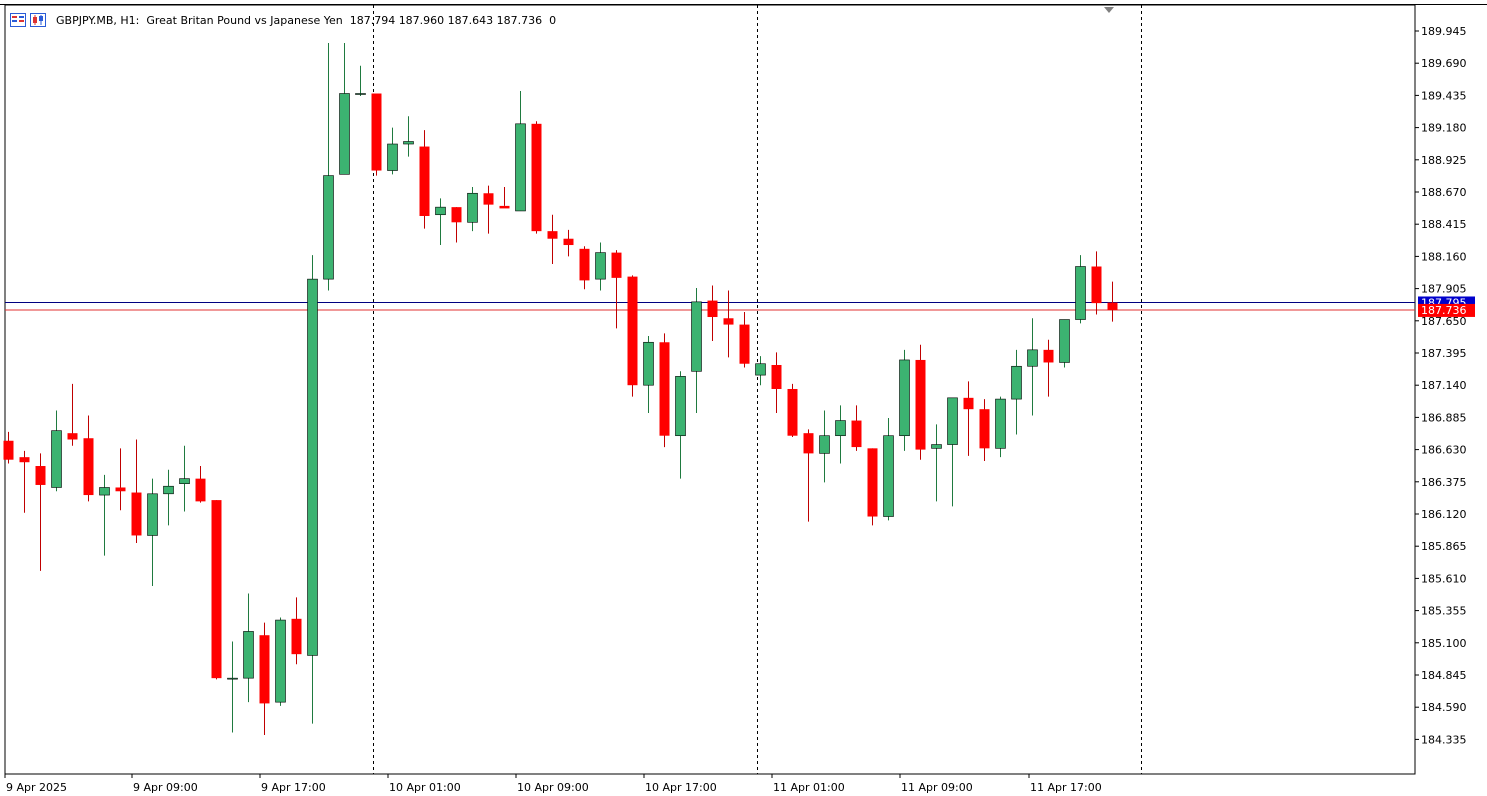 Image resolution: width=1487 pixels, height=796 pixels. Describe the element at coordinates (1444, 192) in the screenshot. I see `price-tick-label: 188.670` at that location.